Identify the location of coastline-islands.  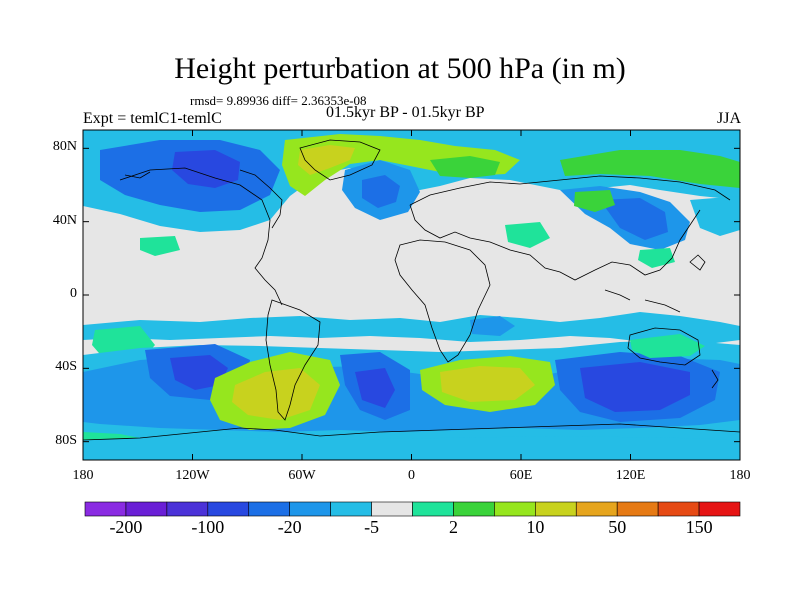
(661, 321).